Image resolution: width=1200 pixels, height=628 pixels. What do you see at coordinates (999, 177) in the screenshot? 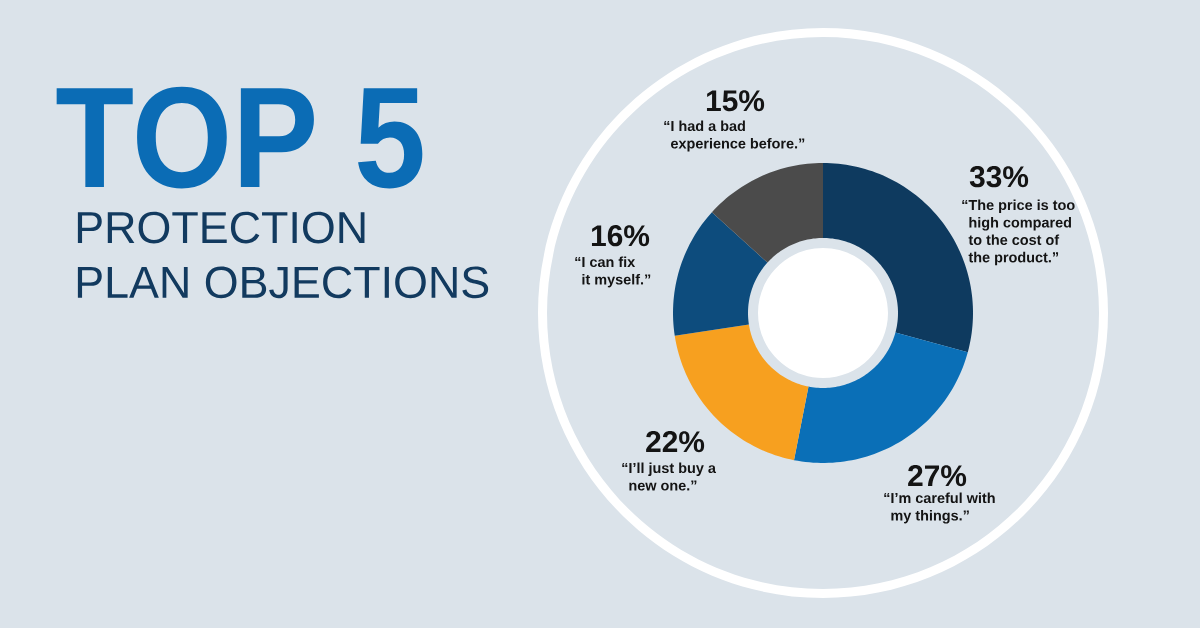
I see `data-label: 33%` at bounding box center [999, 177].